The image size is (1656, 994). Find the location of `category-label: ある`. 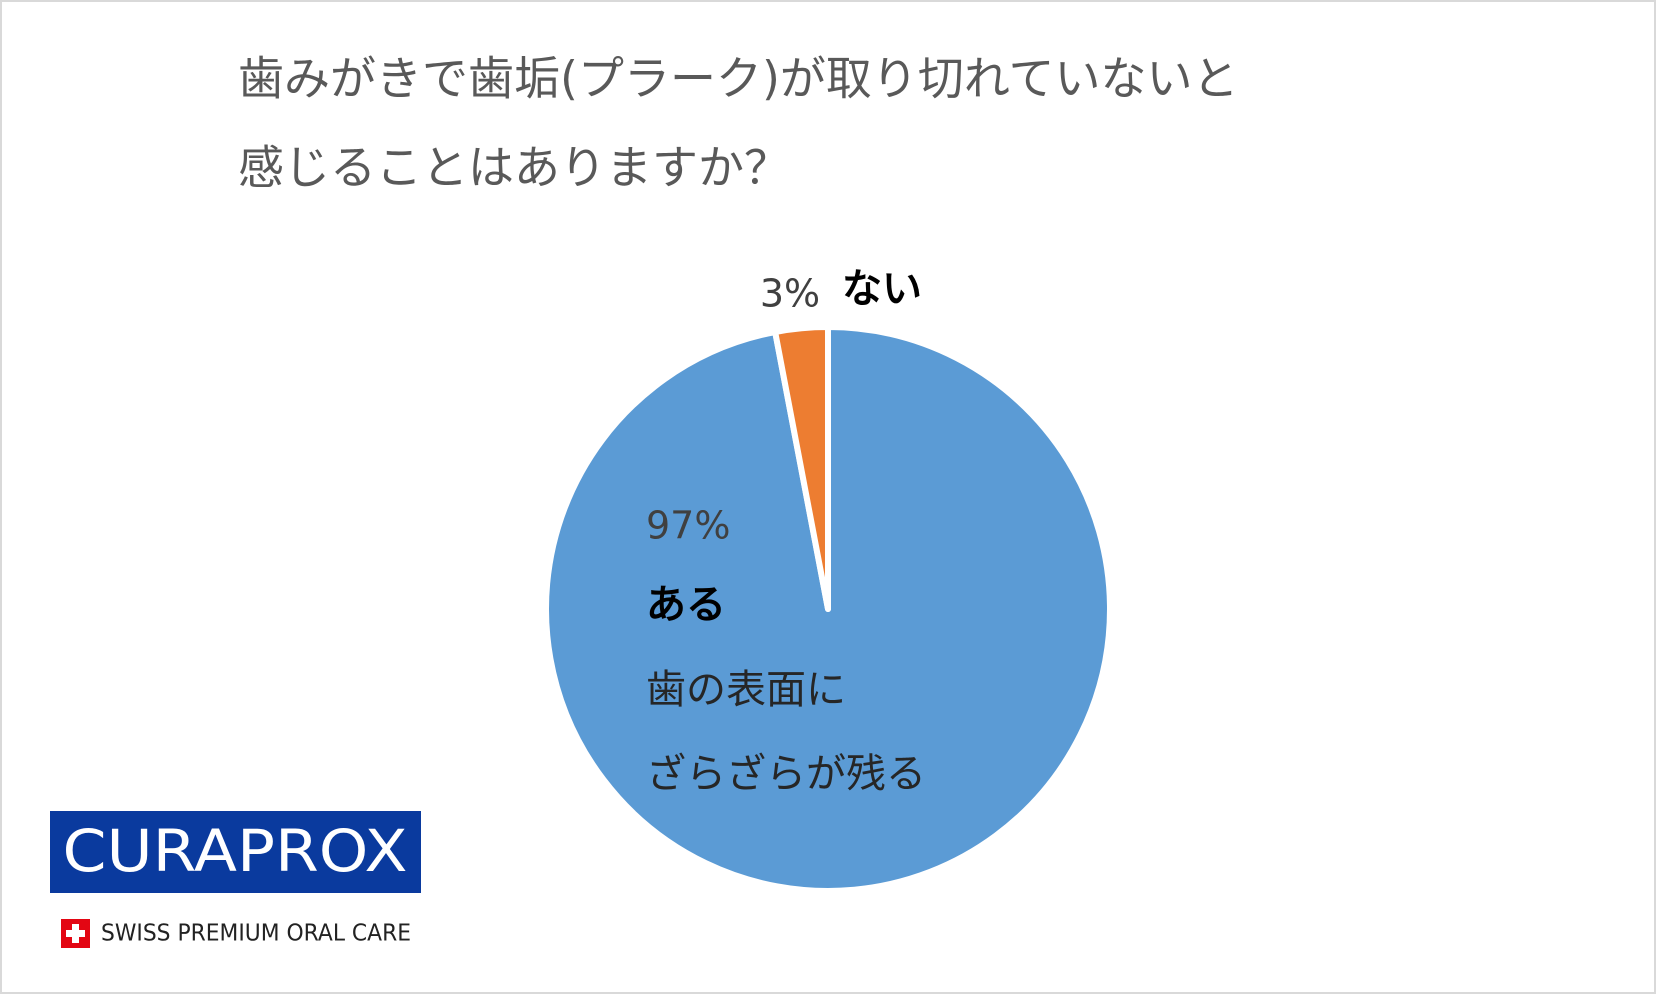

category-label: ある is located at coordinates (686, 605).